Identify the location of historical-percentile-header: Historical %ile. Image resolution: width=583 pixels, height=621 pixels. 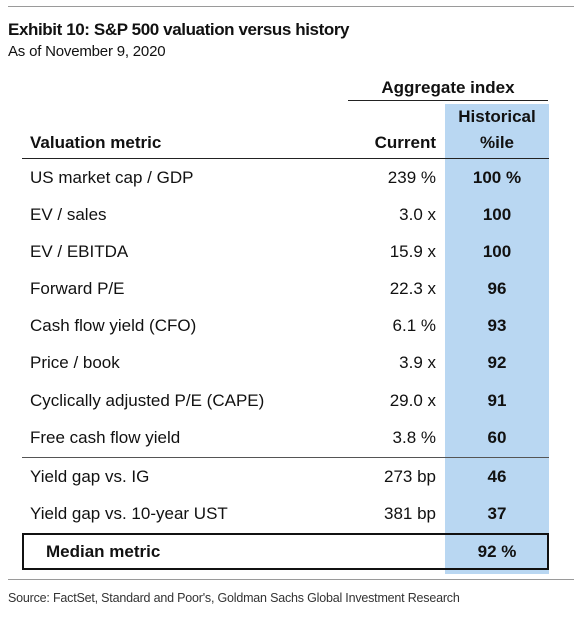
(497, 130).